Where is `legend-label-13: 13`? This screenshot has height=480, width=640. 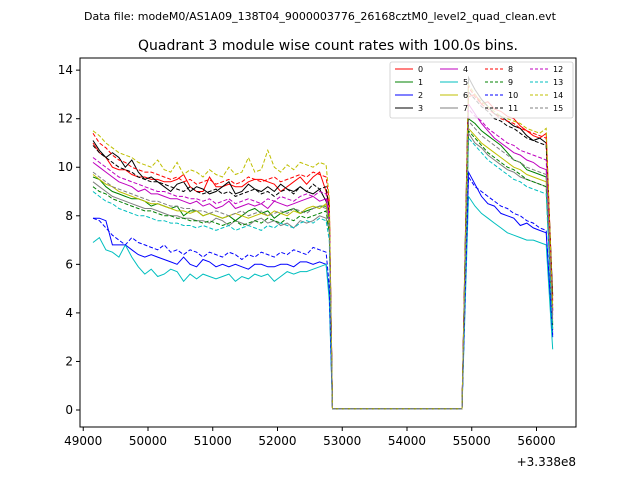
legend-label-13: 13 is located at coordinates (558, 82).